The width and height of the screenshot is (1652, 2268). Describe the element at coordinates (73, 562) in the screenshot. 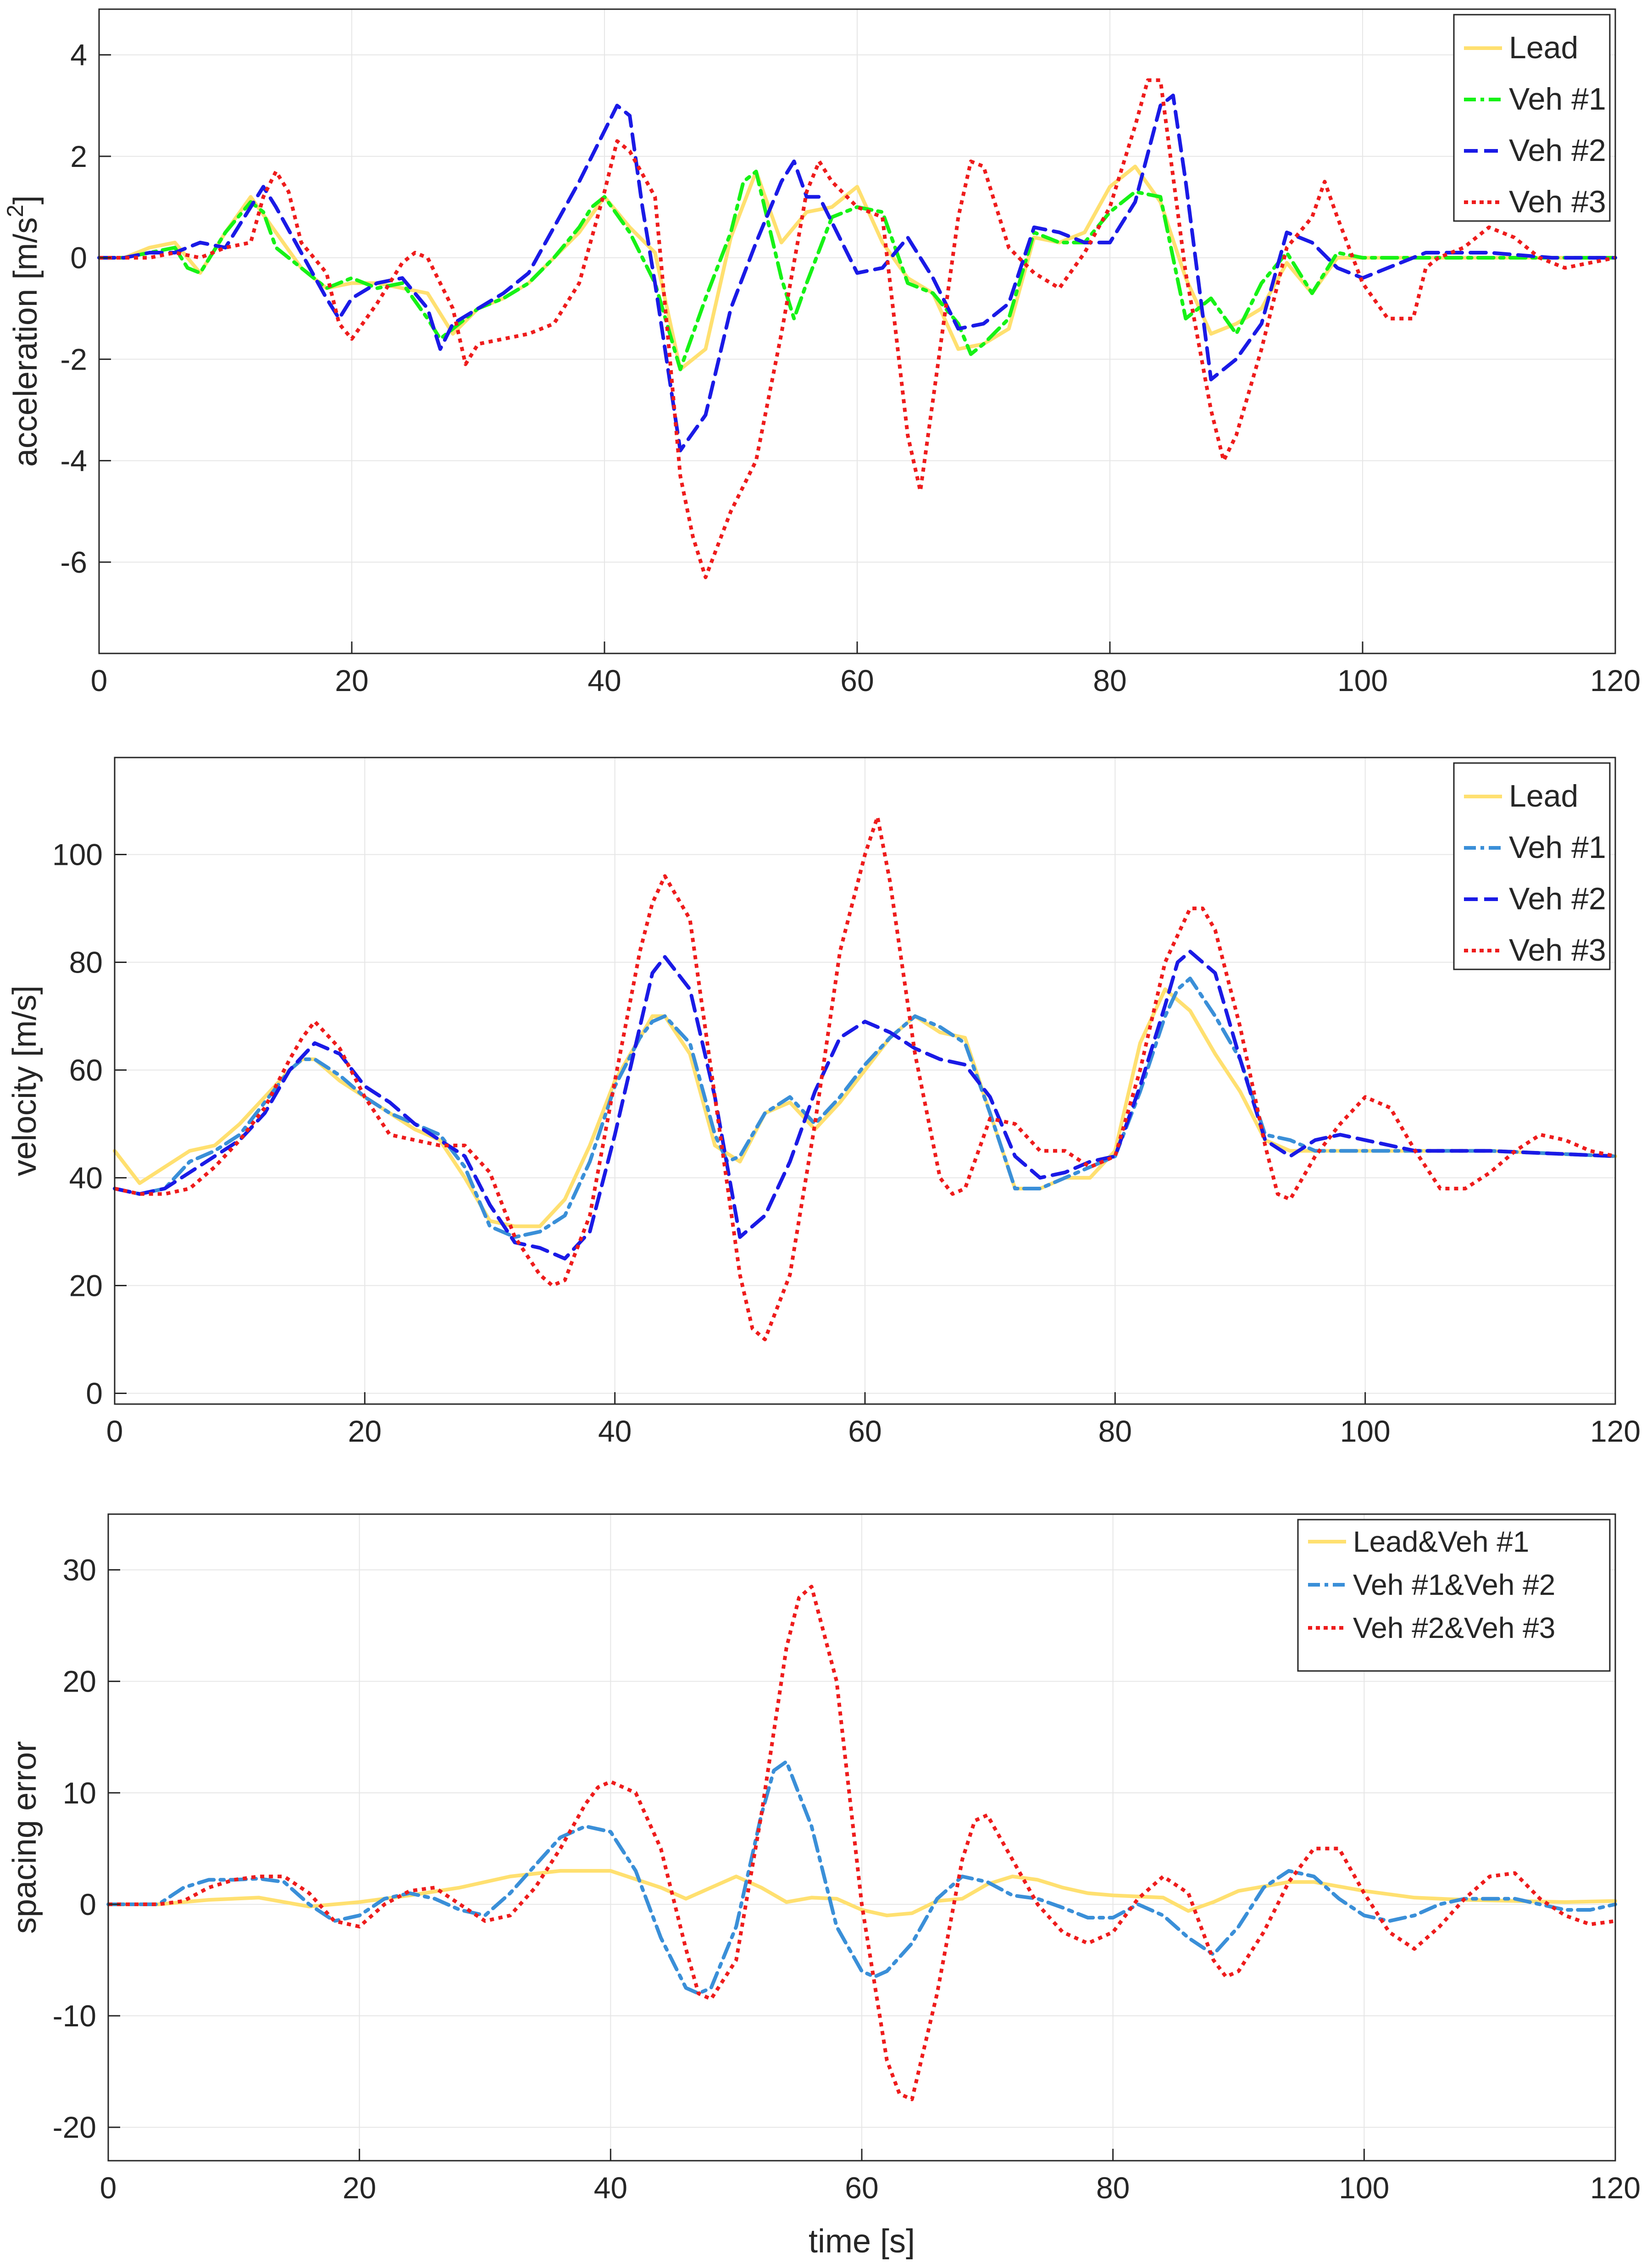

I see `ytick-label-5: -6` at that location.